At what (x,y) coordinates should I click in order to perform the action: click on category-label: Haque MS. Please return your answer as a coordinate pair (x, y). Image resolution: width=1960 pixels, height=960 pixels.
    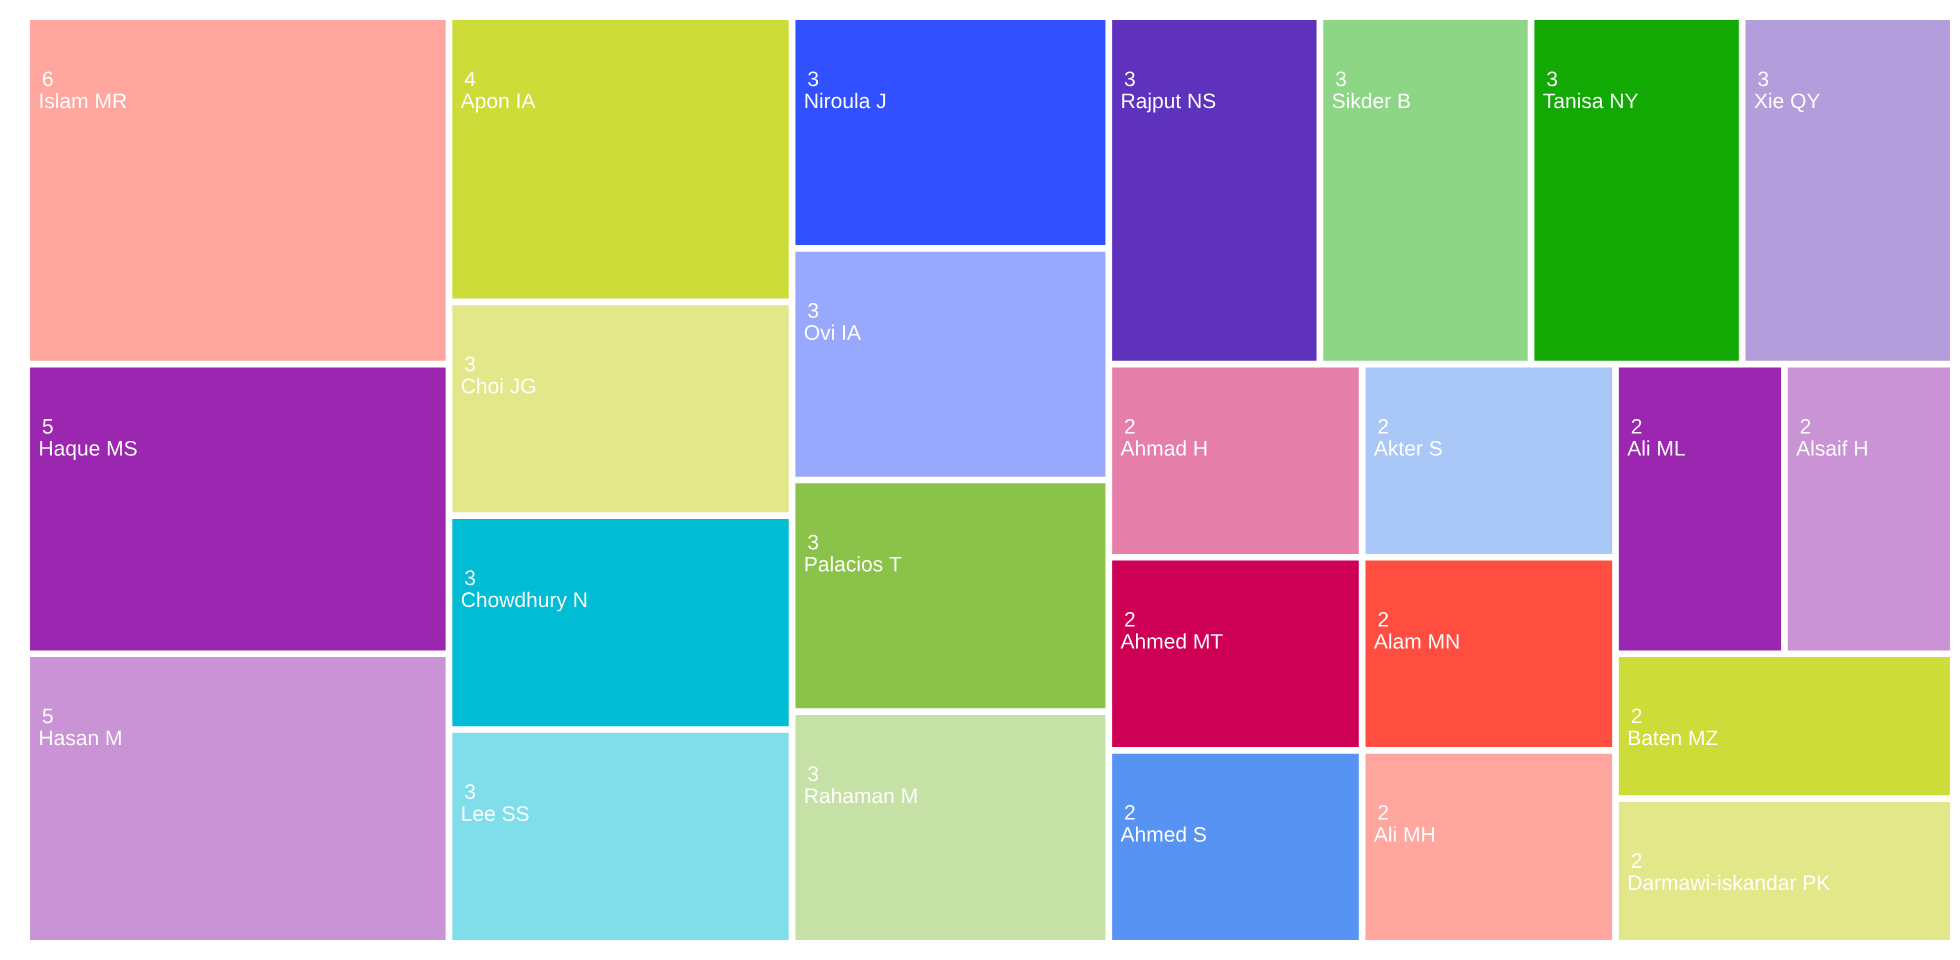
    Looking at the image, I should click on (88, 450).